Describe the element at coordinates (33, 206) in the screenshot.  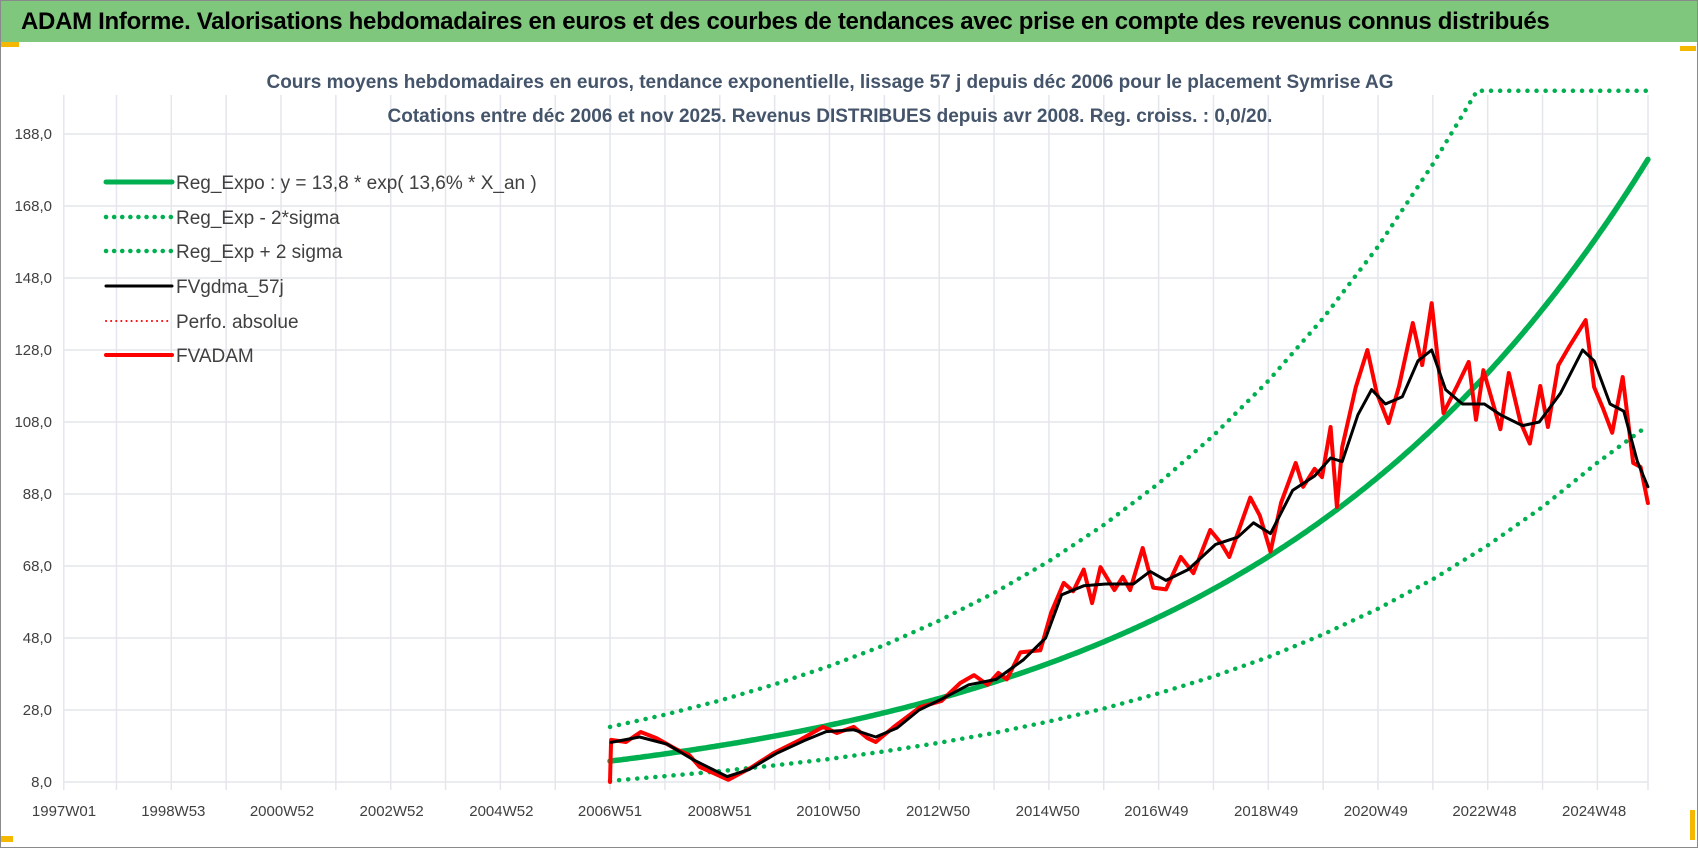
I see `y-tick-label: 168,0` at that location.